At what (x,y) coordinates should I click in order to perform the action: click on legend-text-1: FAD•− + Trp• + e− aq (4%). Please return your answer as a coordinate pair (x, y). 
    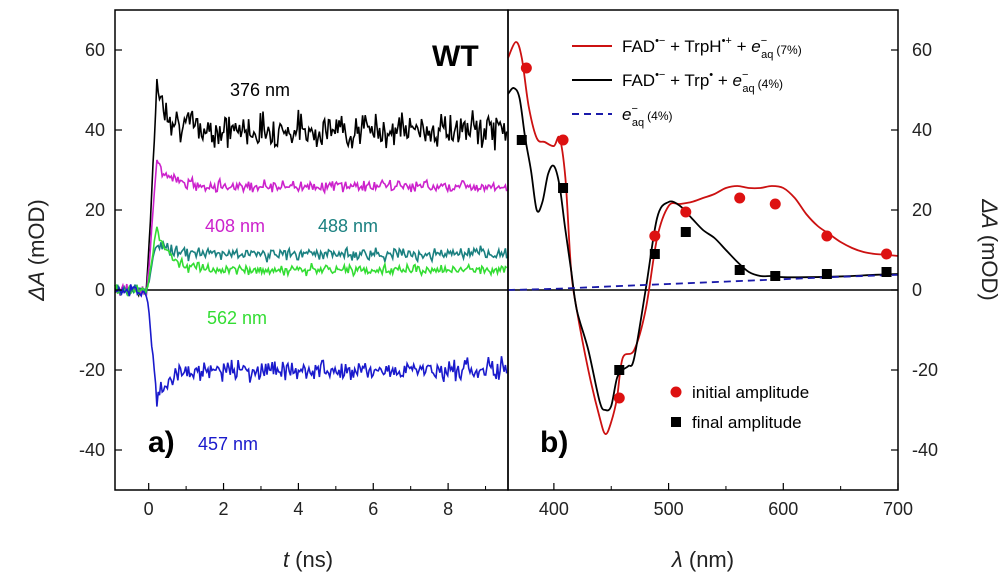
    Looking at the image, I should click on (702, 82).